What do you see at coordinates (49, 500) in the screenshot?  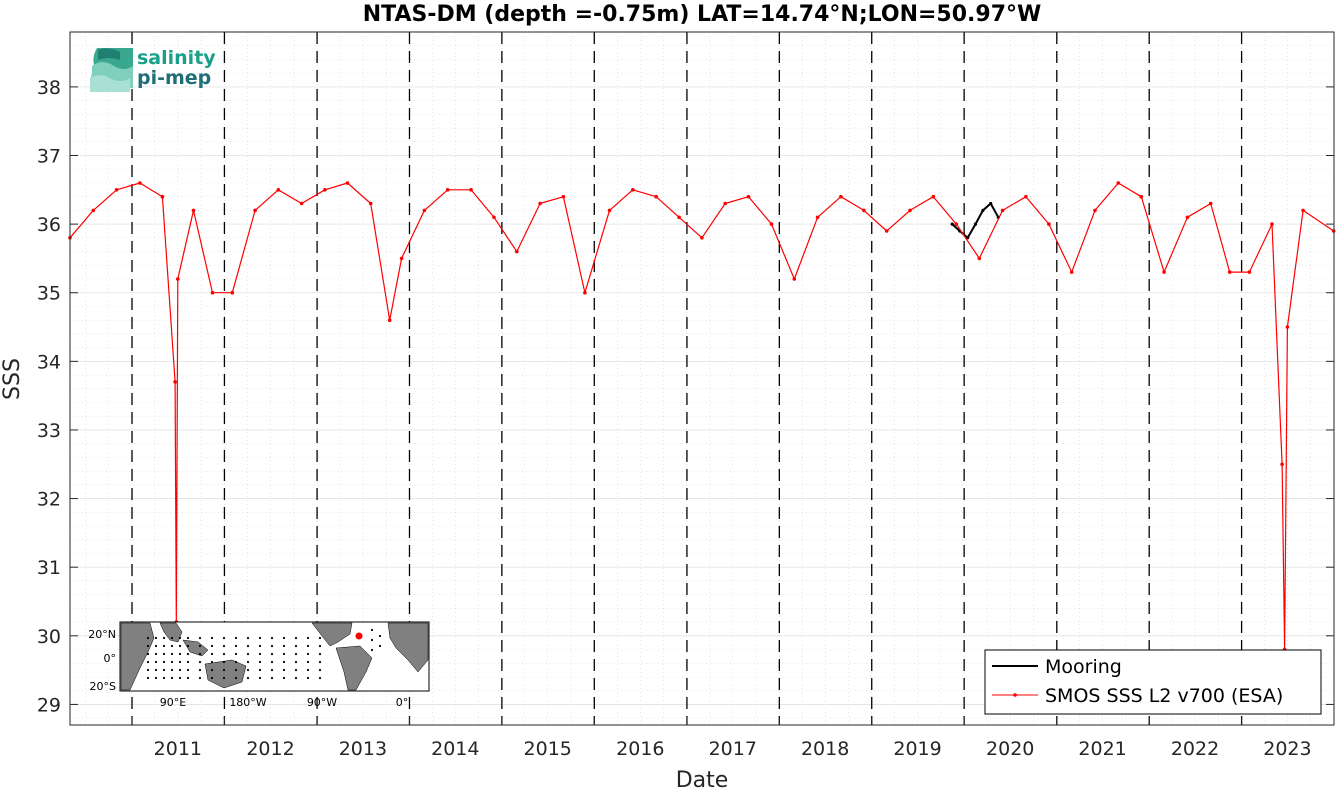 I see `y-tick-label: 32` at bounding box center [49, 500].